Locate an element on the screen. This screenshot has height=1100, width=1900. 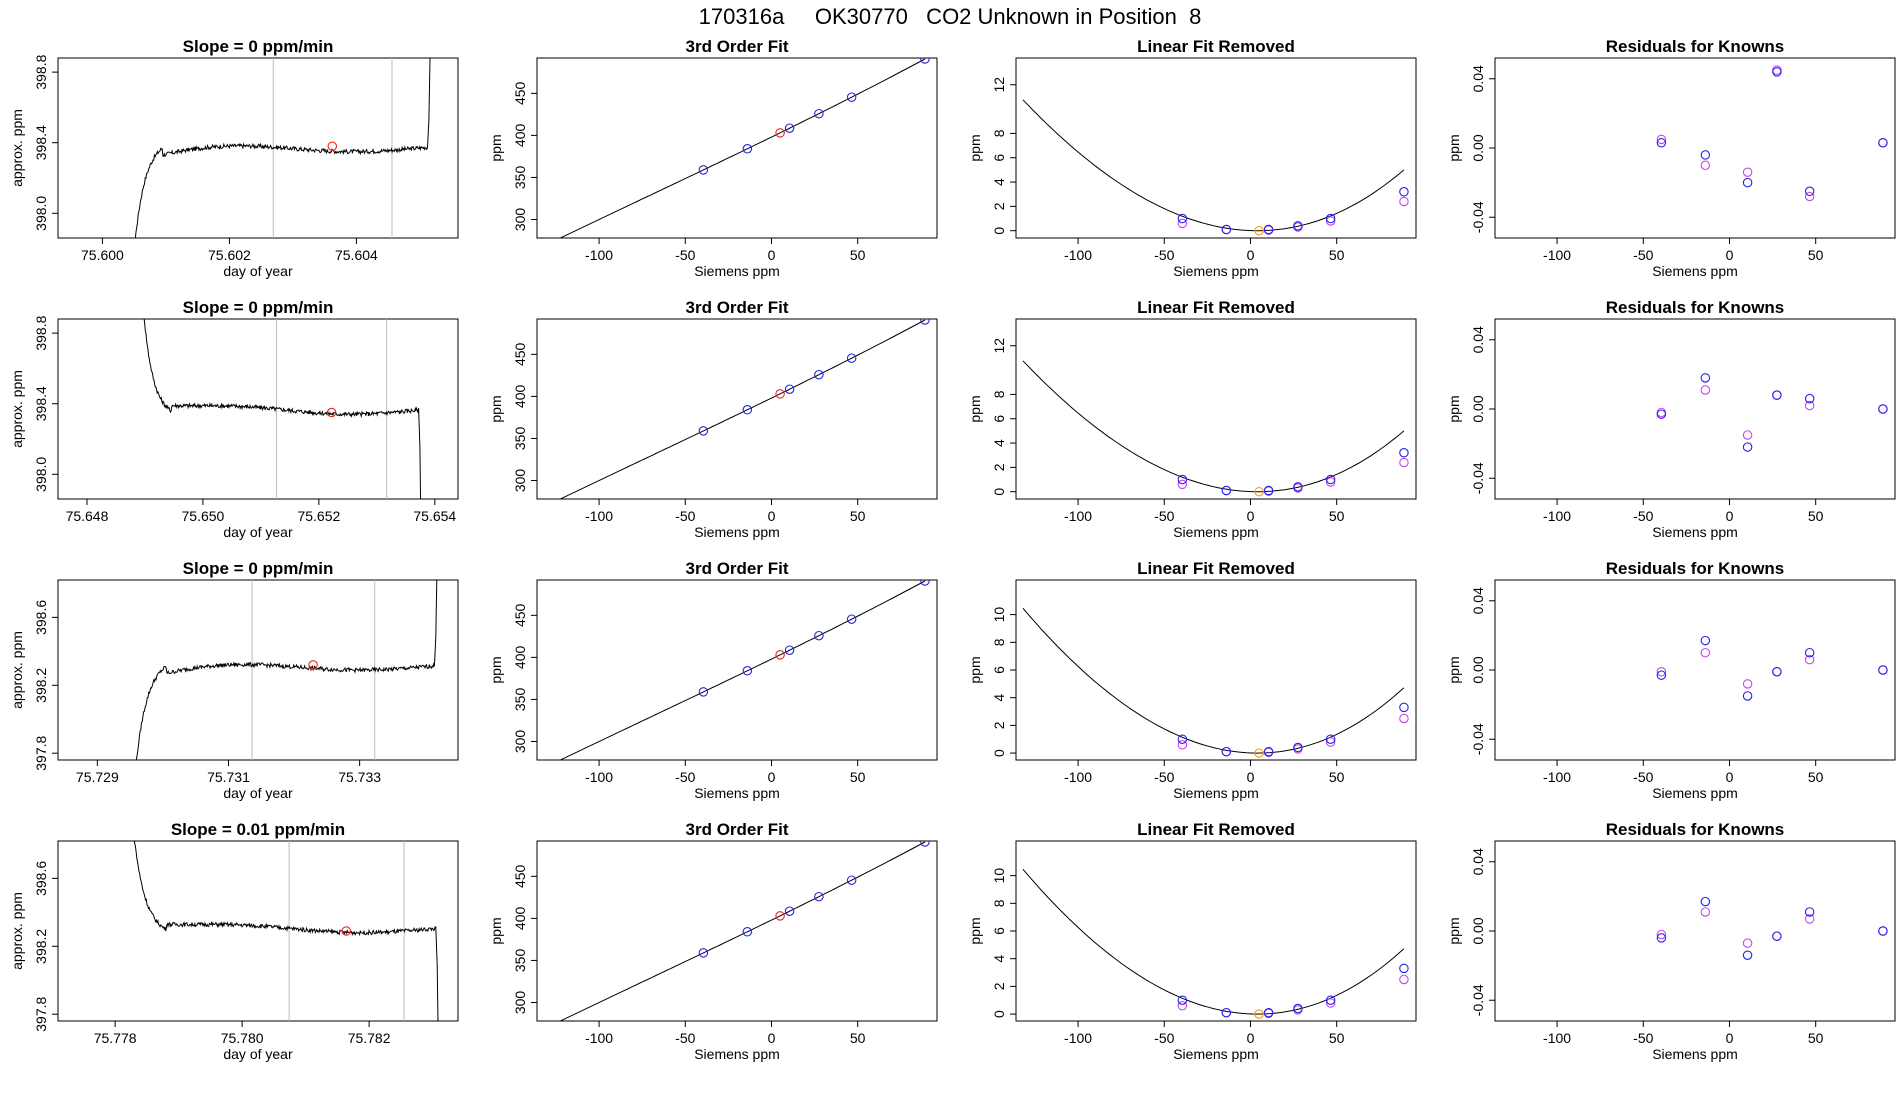
y-axis-label: approx. ppm is located at coordinates (17, 409).